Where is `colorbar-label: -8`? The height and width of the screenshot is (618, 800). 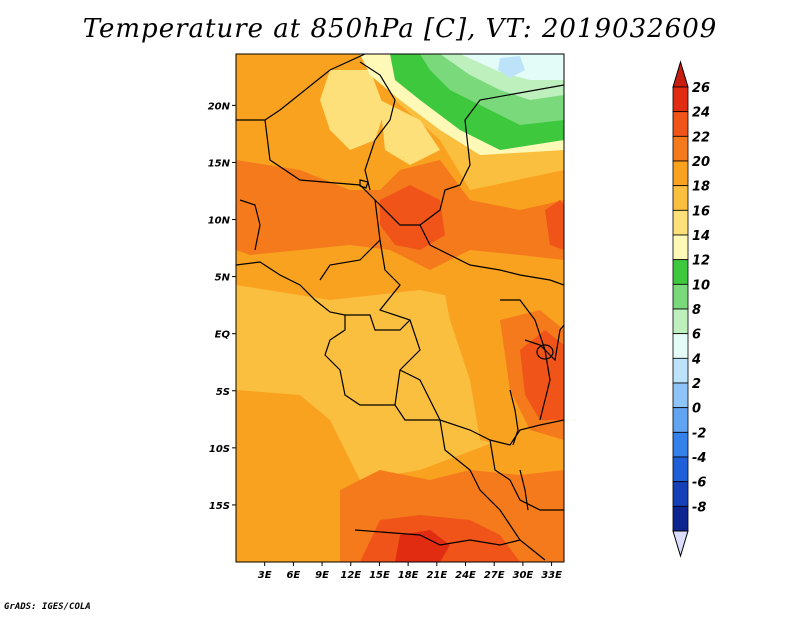 colorbar-label: -8 is located at coordinates (699, 507).